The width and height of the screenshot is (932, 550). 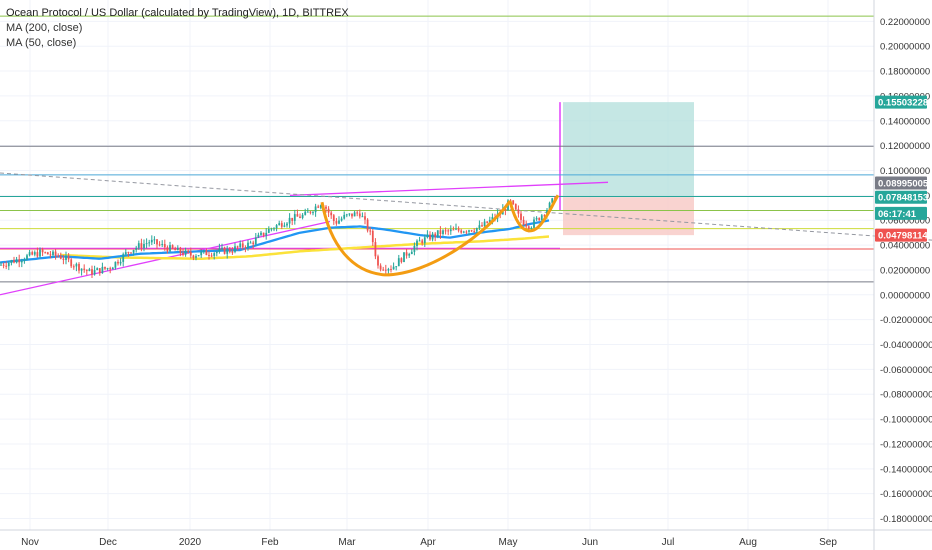 I want to click on cup-handle-drawing, so click(x=440, y=235).